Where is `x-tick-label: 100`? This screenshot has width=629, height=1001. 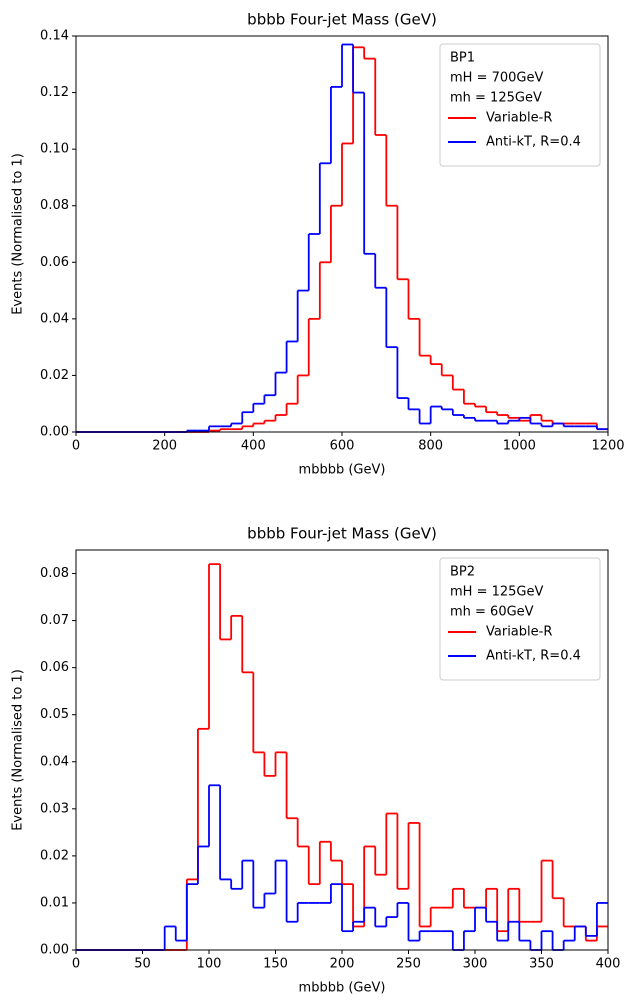
x-tick-label: 100 is located at coordinates (209, 964).